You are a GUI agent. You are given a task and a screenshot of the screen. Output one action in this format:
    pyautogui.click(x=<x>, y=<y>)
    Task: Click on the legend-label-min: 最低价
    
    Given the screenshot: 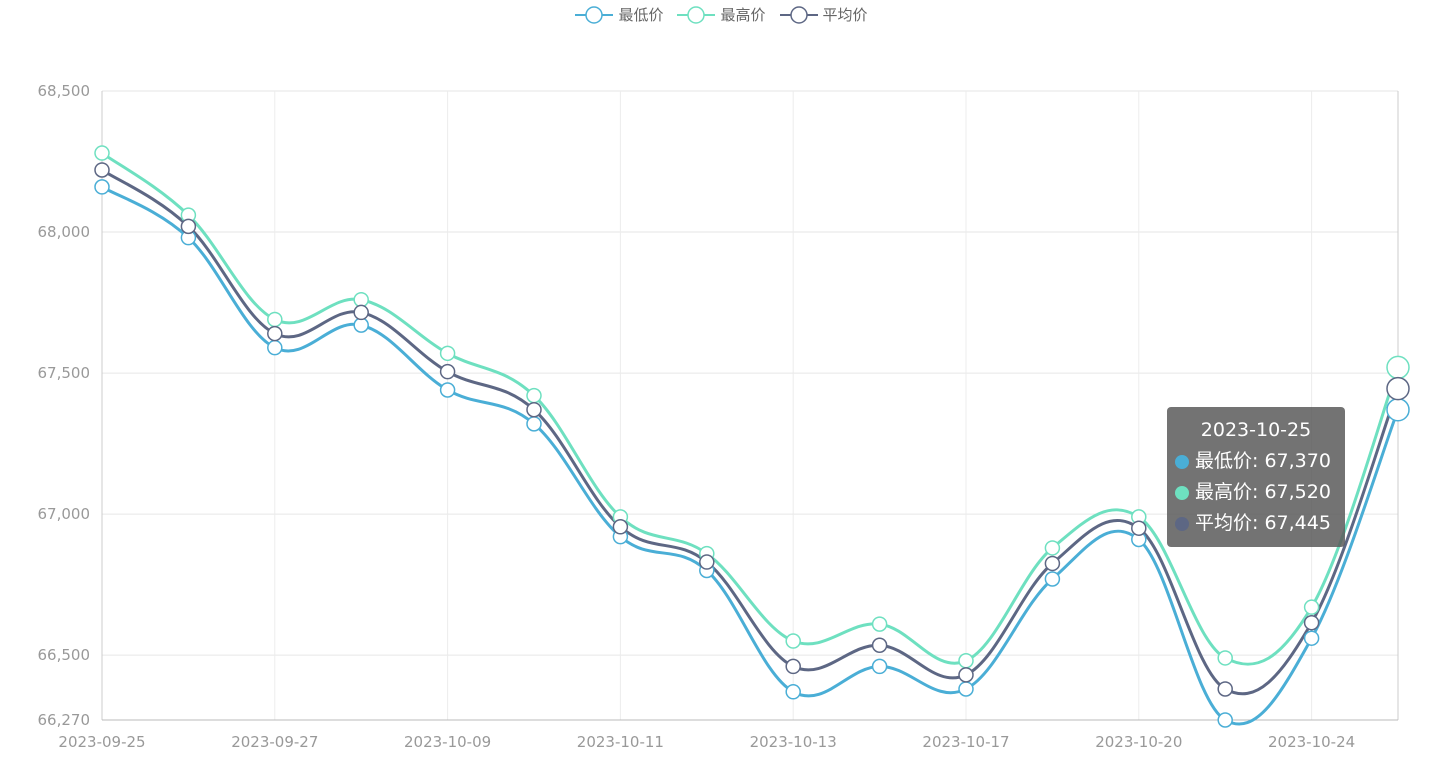 What is the action you would take?
    pyautogui.click(x=641, y=15)
    